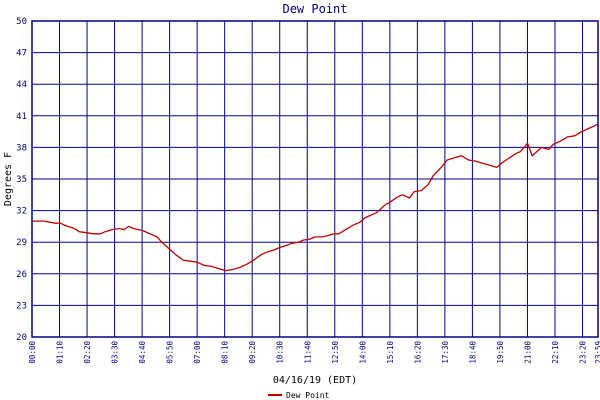  Describe the element at coordinates (527, 352) in the screenshot. I see `x-tick-label: 21:00` at that location.